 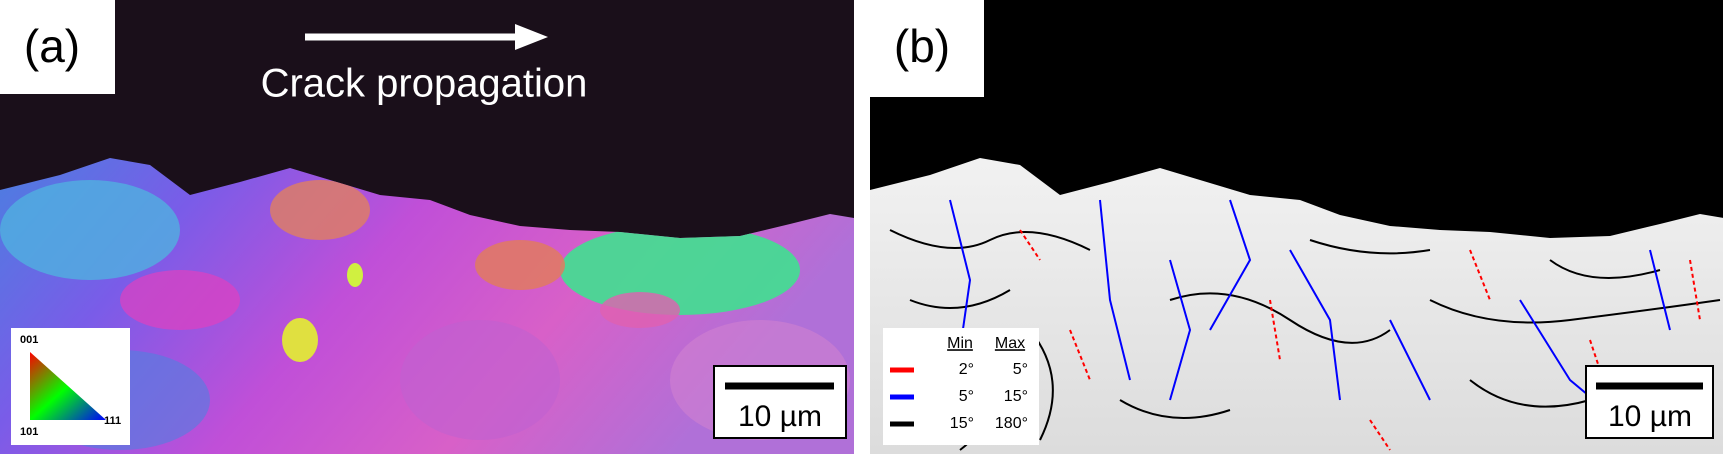 I want to click on ipf-triangle, so click(x=68, y=386).